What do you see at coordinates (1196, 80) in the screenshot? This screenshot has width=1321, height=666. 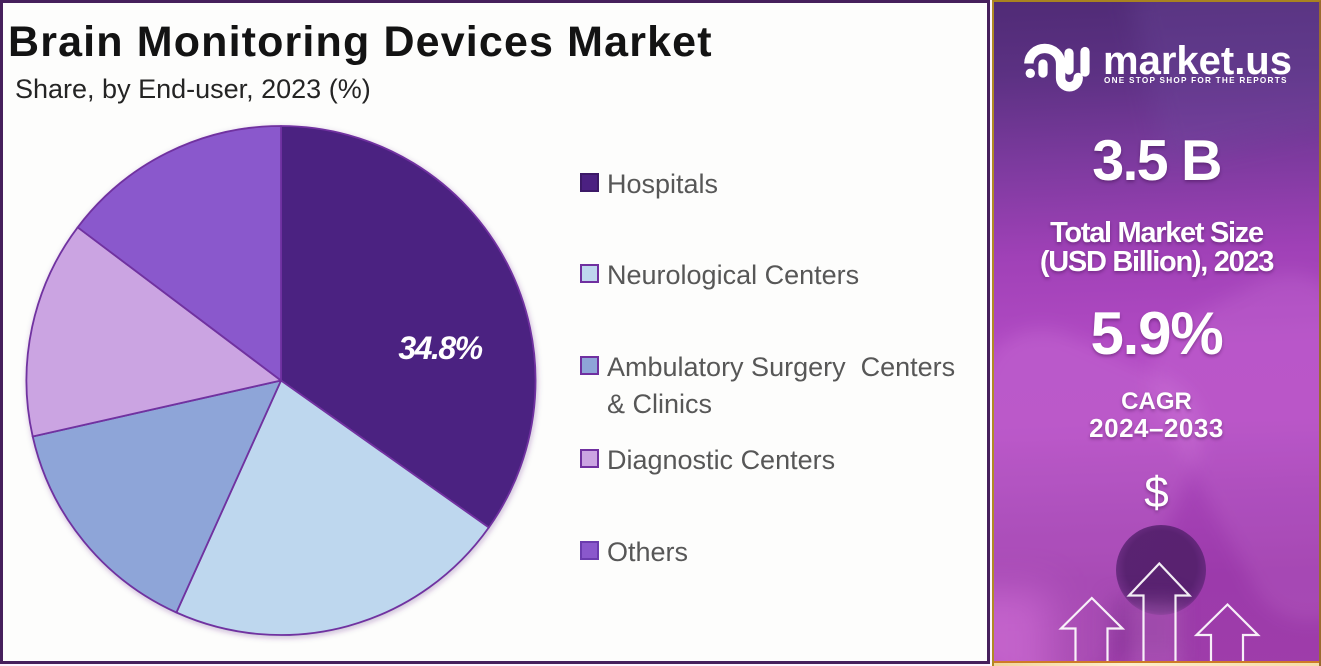 I see `svg-text: ONE STOP SHOP FOR THE REPORTS` at bounding box center [1196, 80].